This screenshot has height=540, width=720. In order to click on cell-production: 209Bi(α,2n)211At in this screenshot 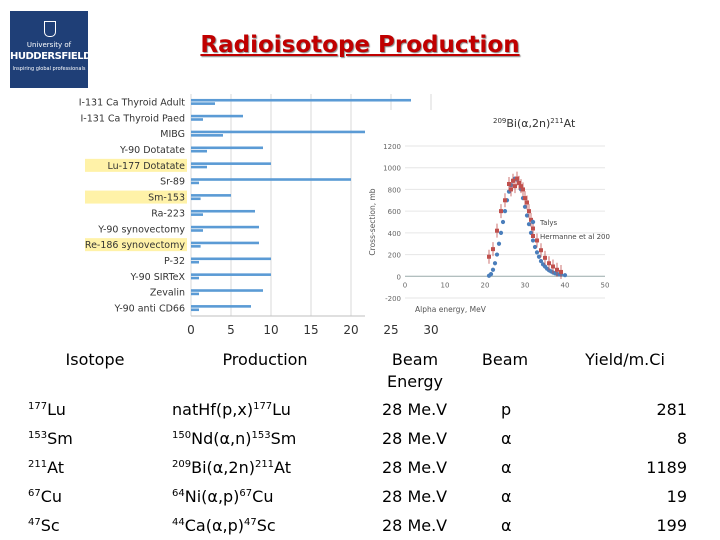, I will do `click(231, 467)`.